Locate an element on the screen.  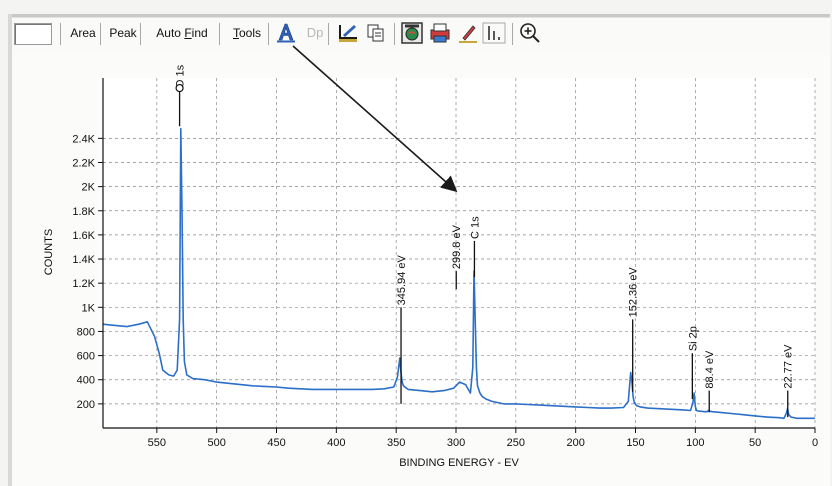
x-tick-label: 0 is located at coordinates (815, 443).